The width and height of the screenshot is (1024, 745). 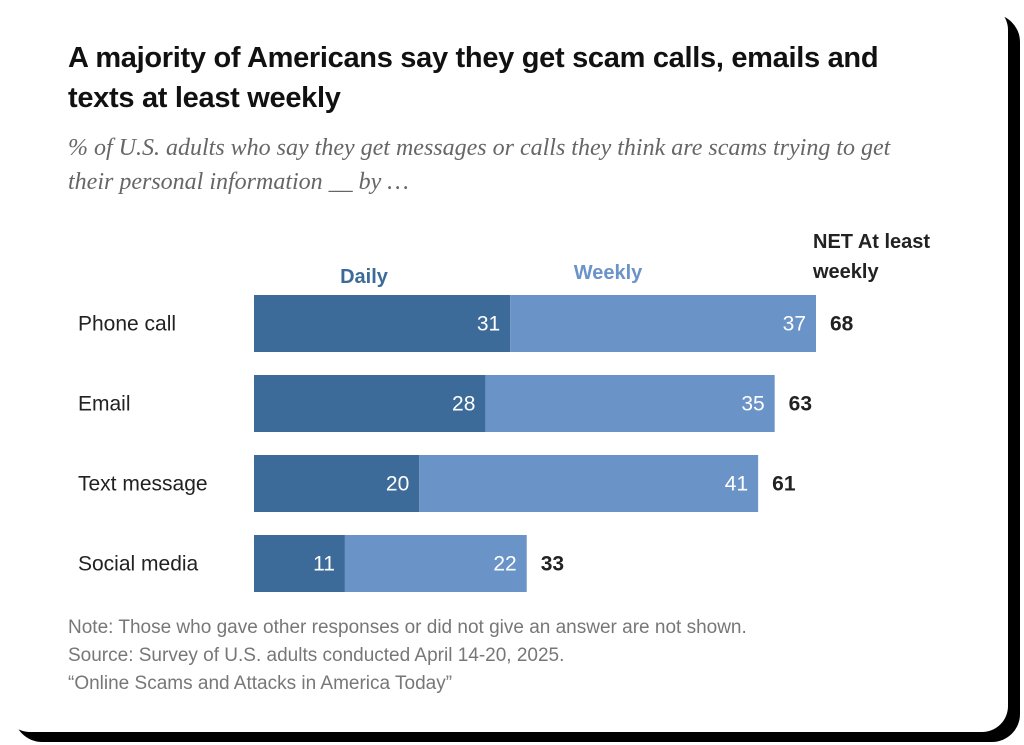 What do you see at coordinates (104, 404) in the screenshot?
I see `category-label: Email` at bounding box center [104, 404].